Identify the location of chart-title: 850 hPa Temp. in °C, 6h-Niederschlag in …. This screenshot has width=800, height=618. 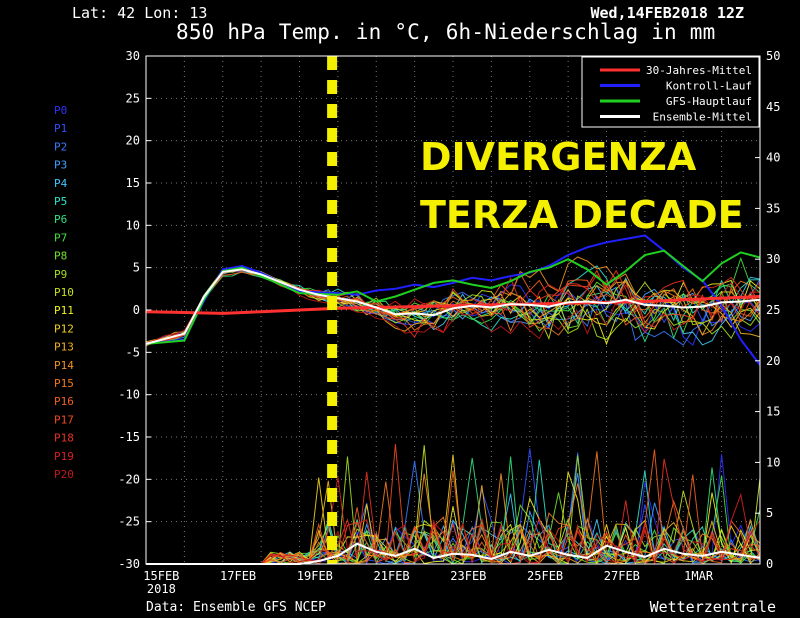
(446, 32).